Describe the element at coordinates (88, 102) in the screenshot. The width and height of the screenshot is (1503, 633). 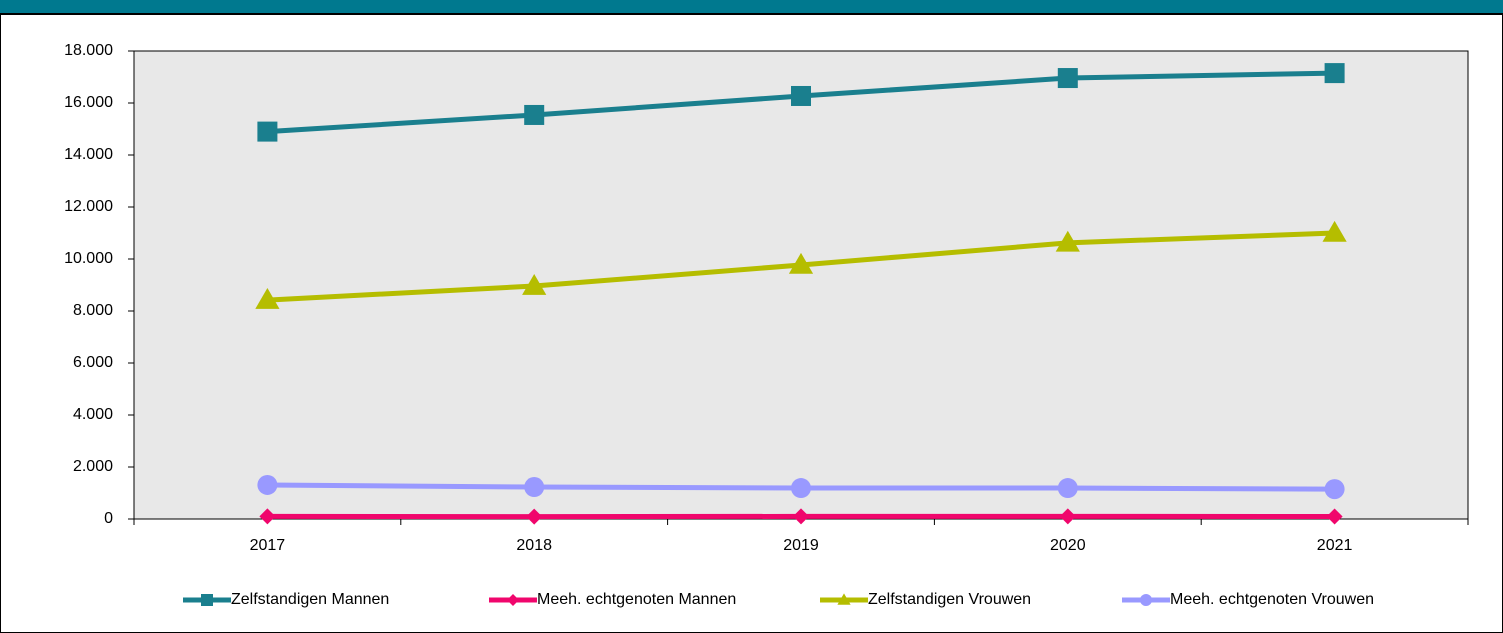
I see `y-tick-label: 16.000` at that location.